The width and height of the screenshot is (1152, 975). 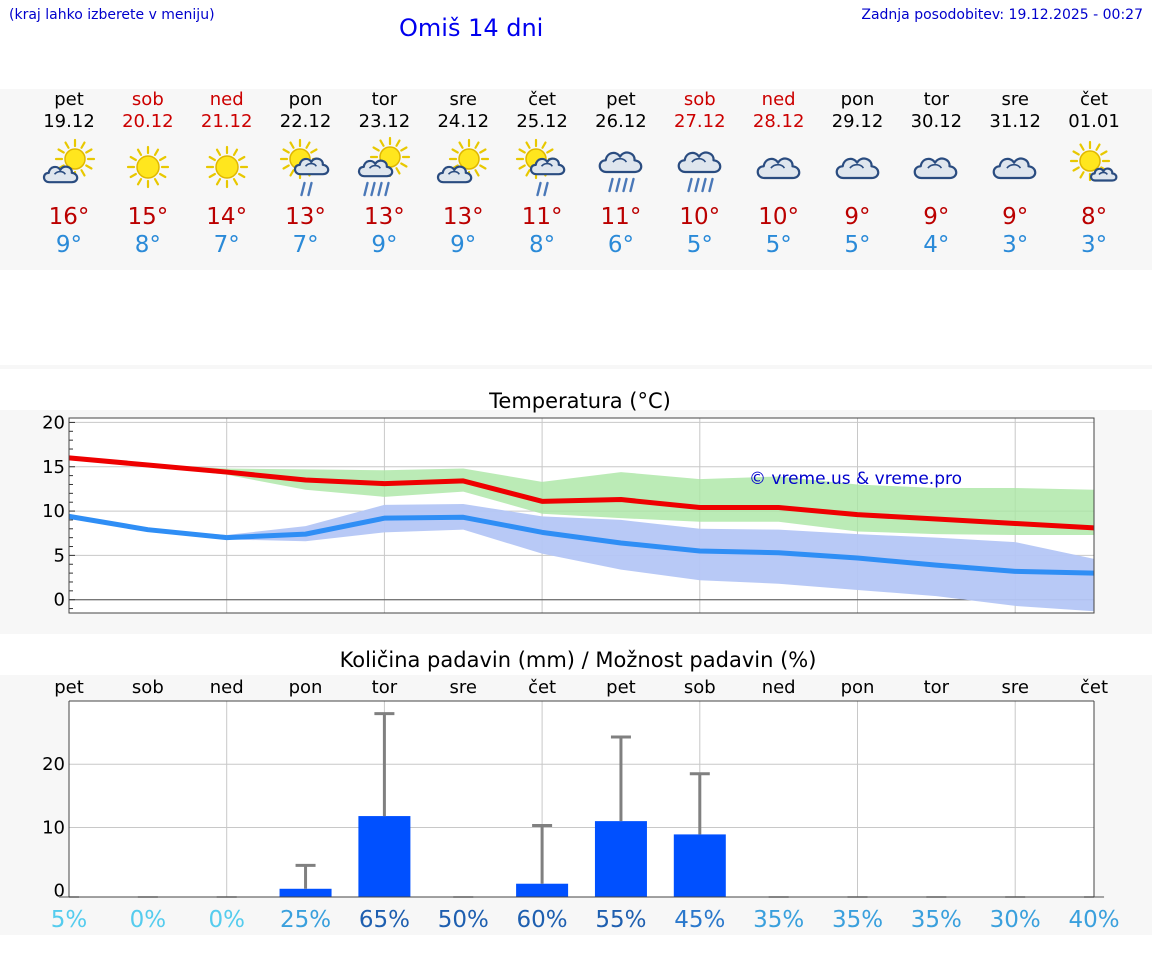 I want to click on y-tick-label: 15, so click(x=53, y=467).